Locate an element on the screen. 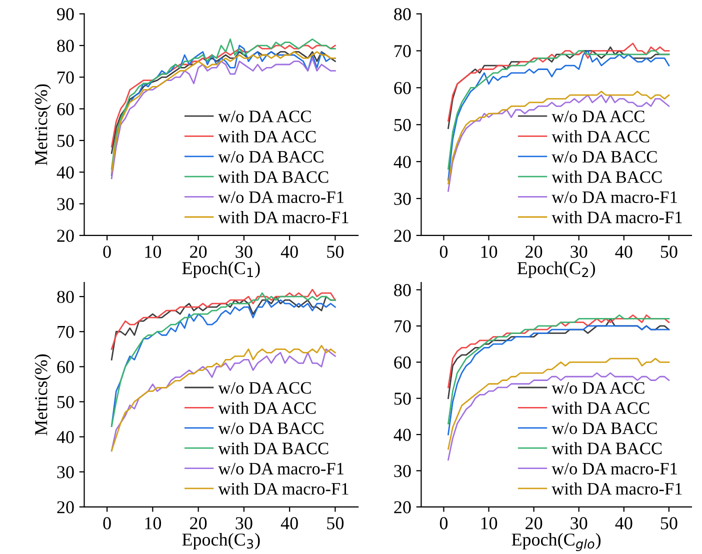 The height and width of the screenshot is (554, 702). y-tick-label: 90 is located at coordinates (65, 14).